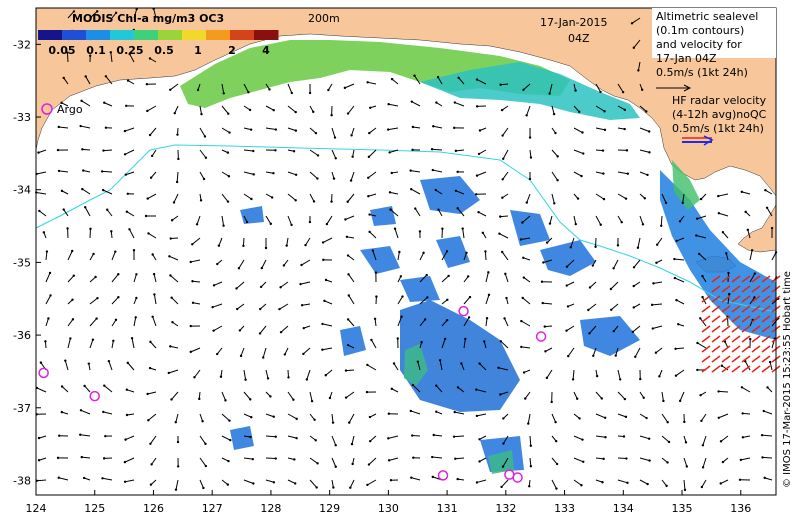 This screenshot has height=520, width=800. What do you see at coordinates (388, 508) in the screenshot?
I see `x-tick-label: 130` at bounding box center [388, 508].